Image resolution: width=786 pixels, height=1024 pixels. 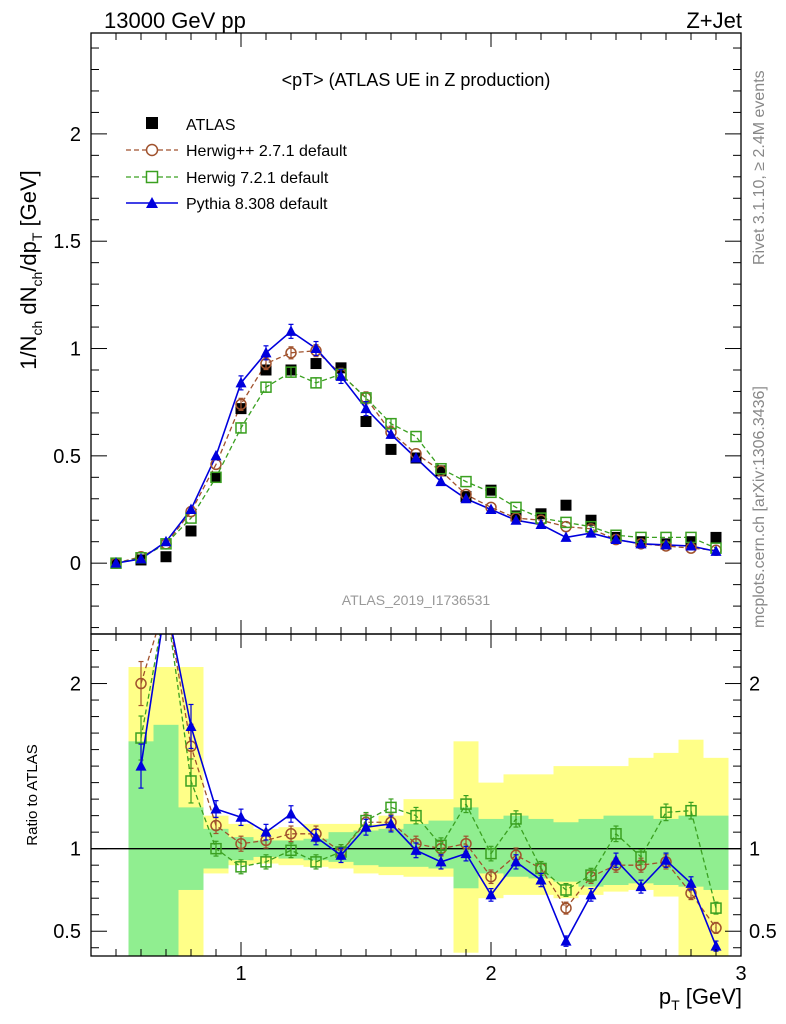 I want to click on legend-label-pythia: Pythia 8.308 default, so click(x=257, y=204).